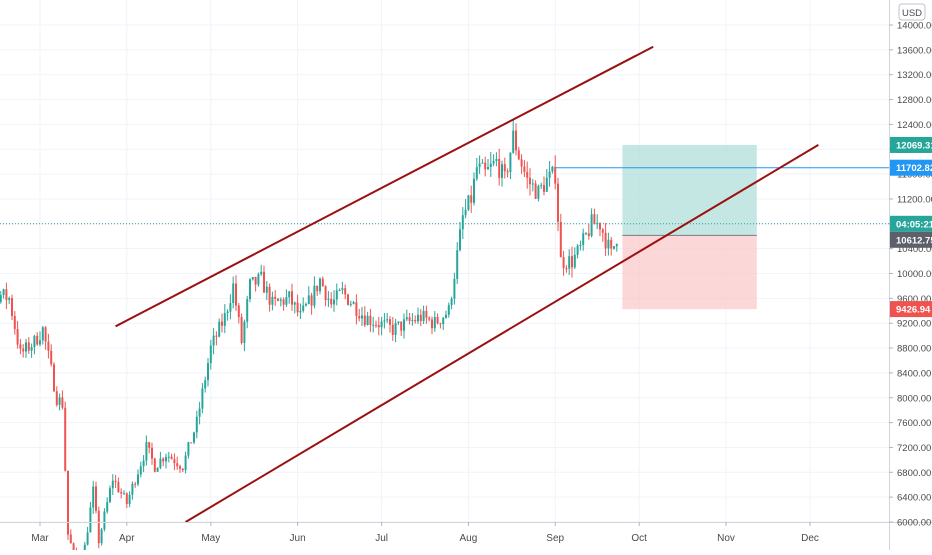  What do you see at coordinates (914, 75) in the screenshot?
I see `y-tick-label: 13200.00` at bounding box center [914, 75].